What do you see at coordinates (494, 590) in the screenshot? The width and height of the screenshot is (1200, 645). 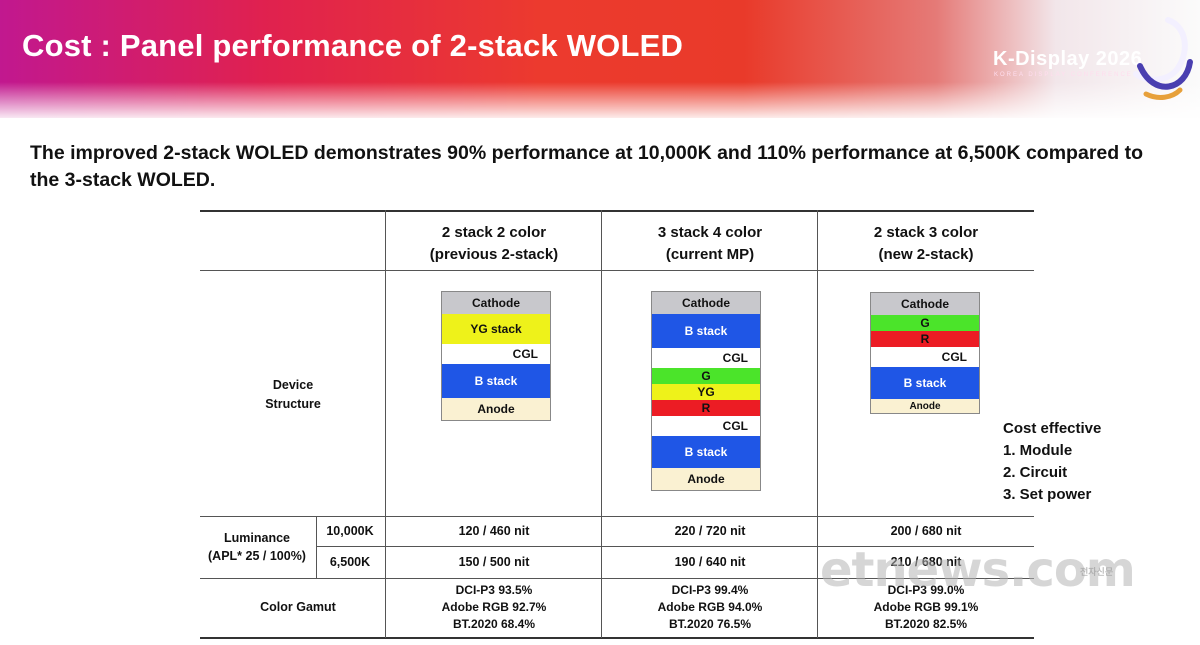 I see `gamut-col-1-dci: DCI-P3 93.5%` at bounding box center [494, 590].